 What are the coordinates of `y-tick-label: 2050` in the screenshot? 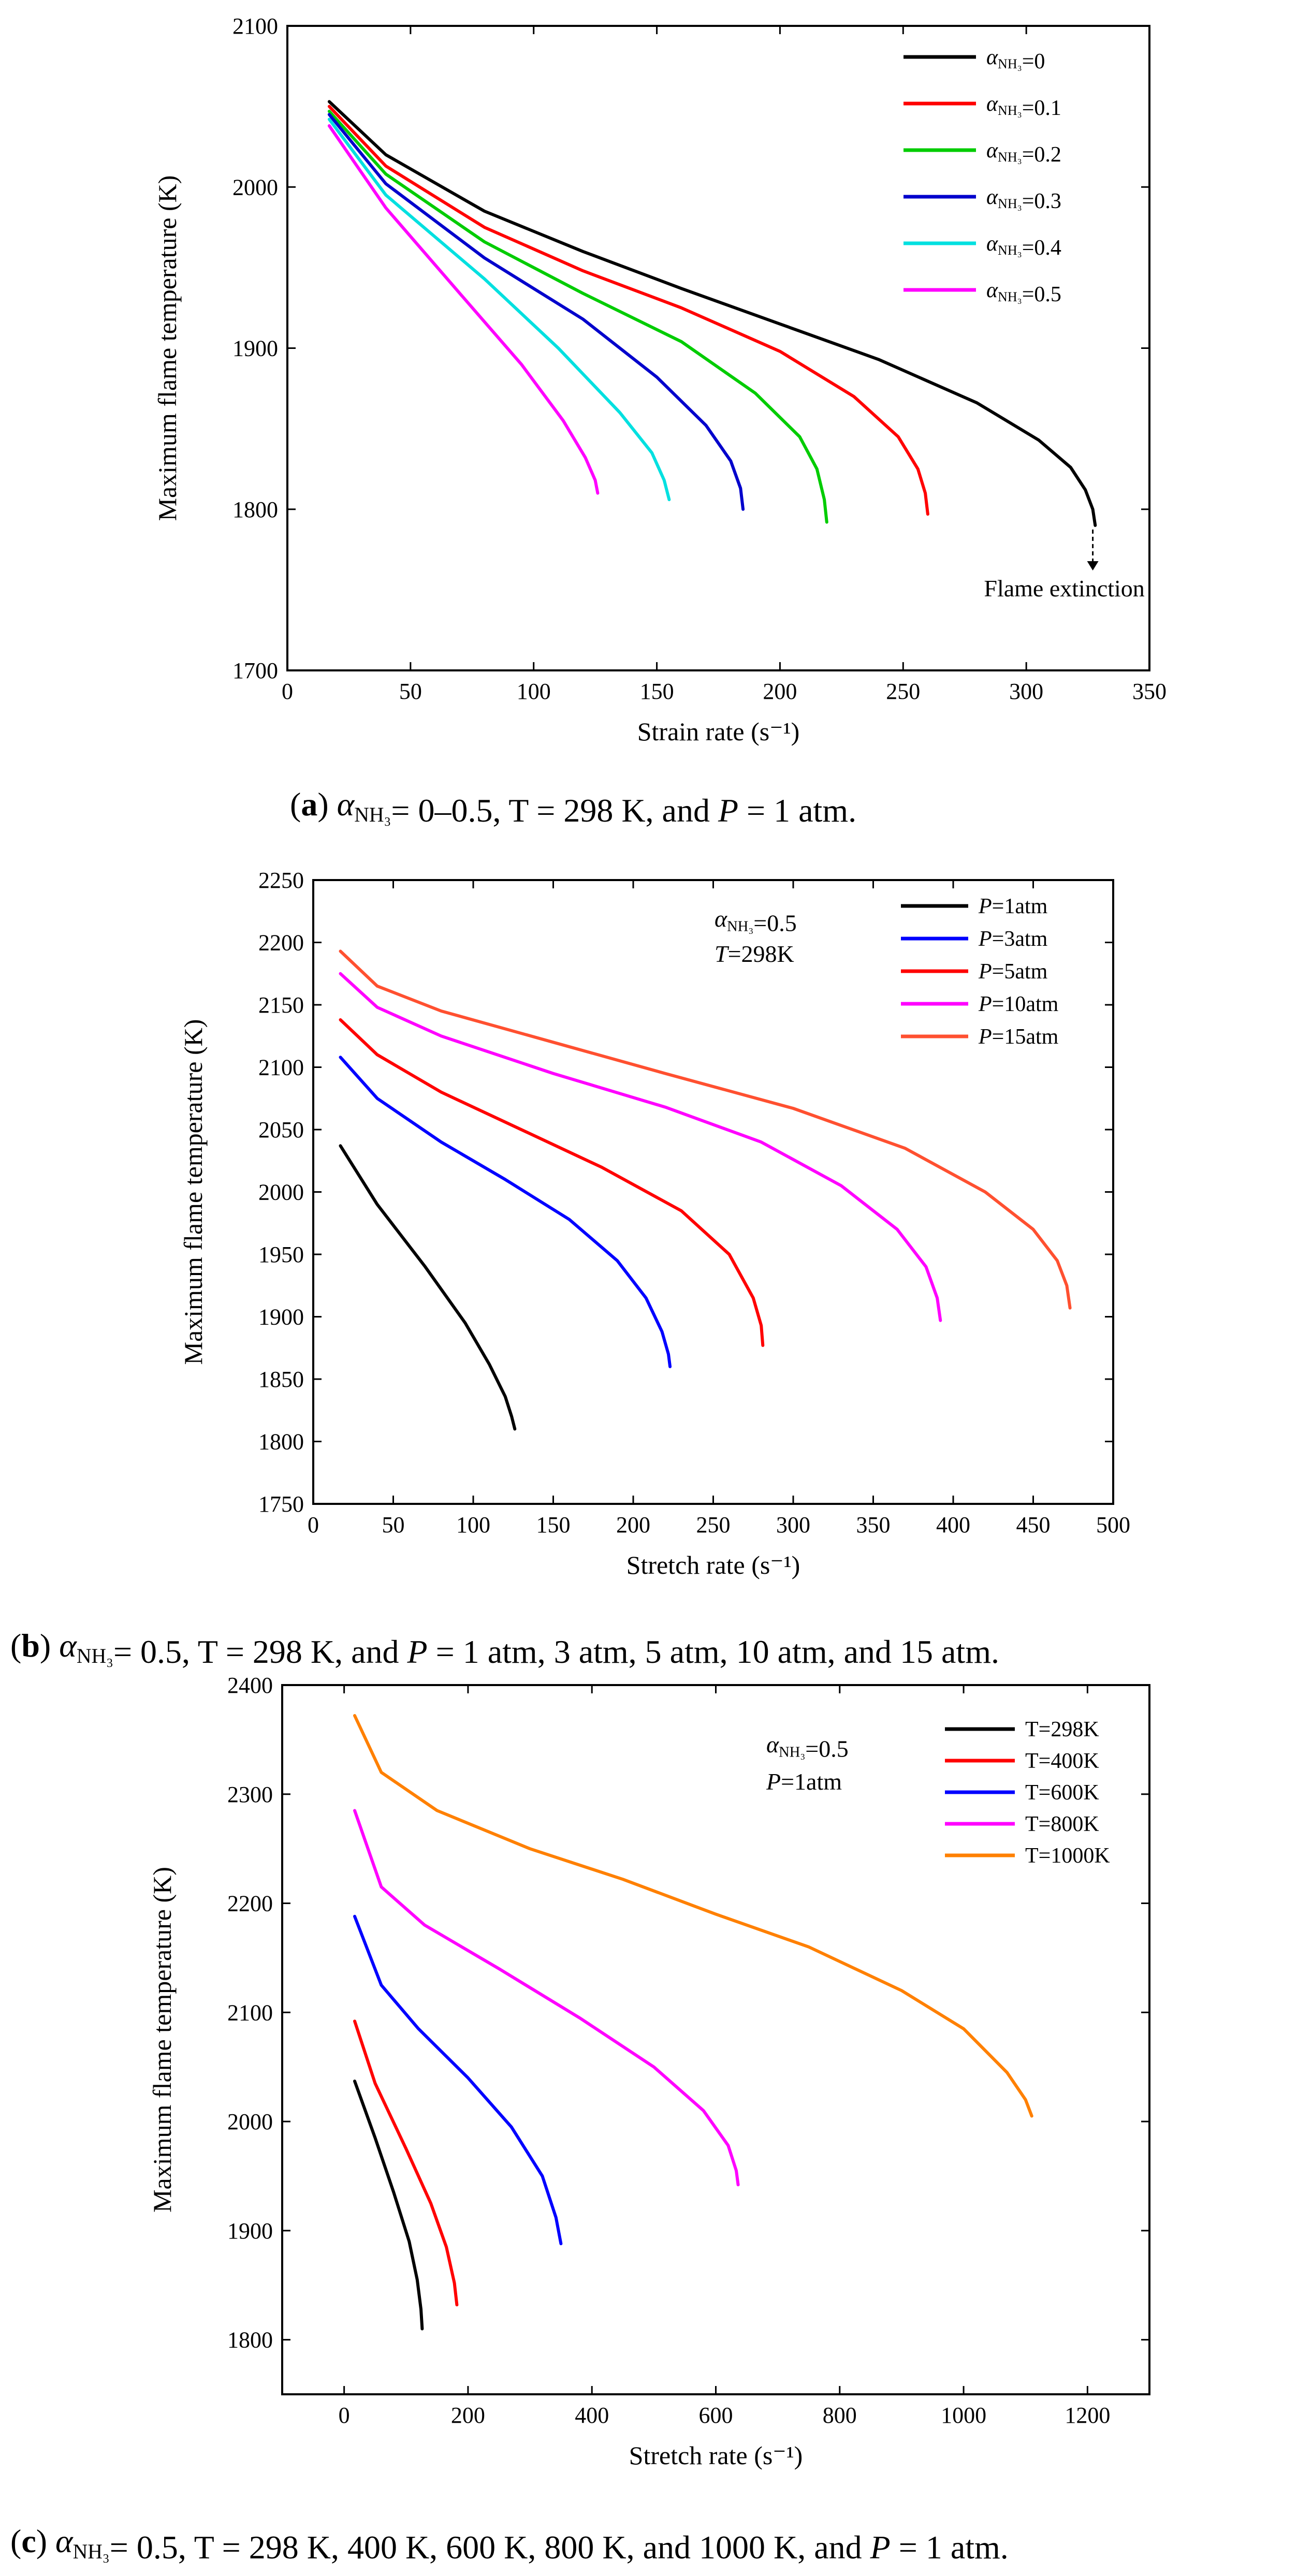 It's located at (281, 1130).